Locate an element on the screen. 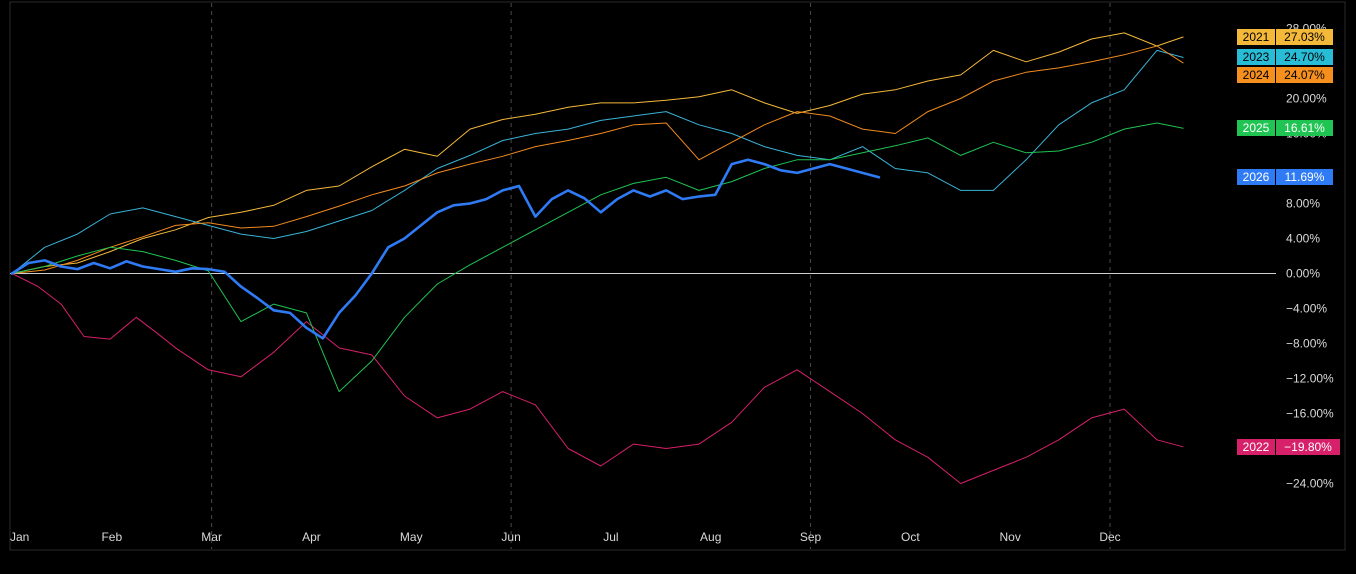  legend-year-label: 2023 is located at coordinates (1256, 57).